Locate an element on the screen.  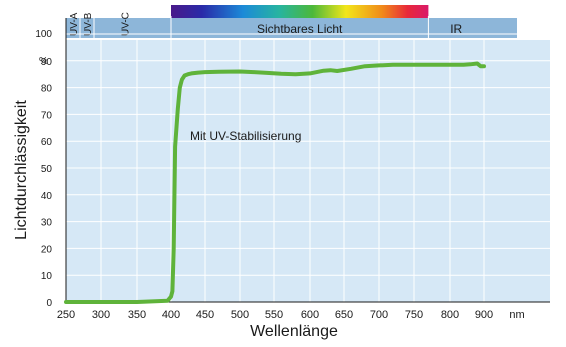
y-tick-label: 30 is located at coordinates (47, 223).